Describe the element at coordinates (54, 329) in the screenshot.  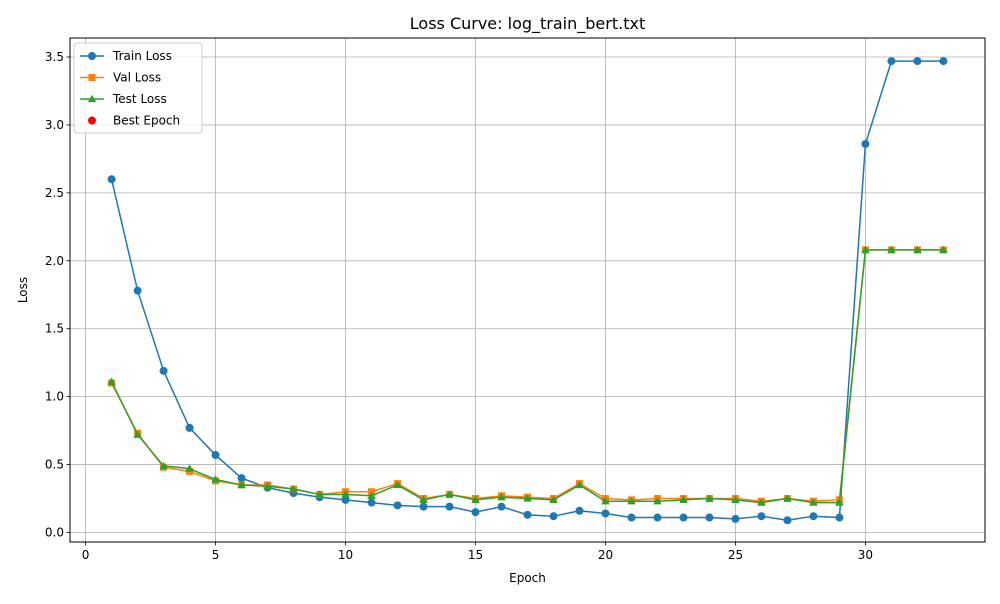
I see `y-tick-label: 1.5` at that location.